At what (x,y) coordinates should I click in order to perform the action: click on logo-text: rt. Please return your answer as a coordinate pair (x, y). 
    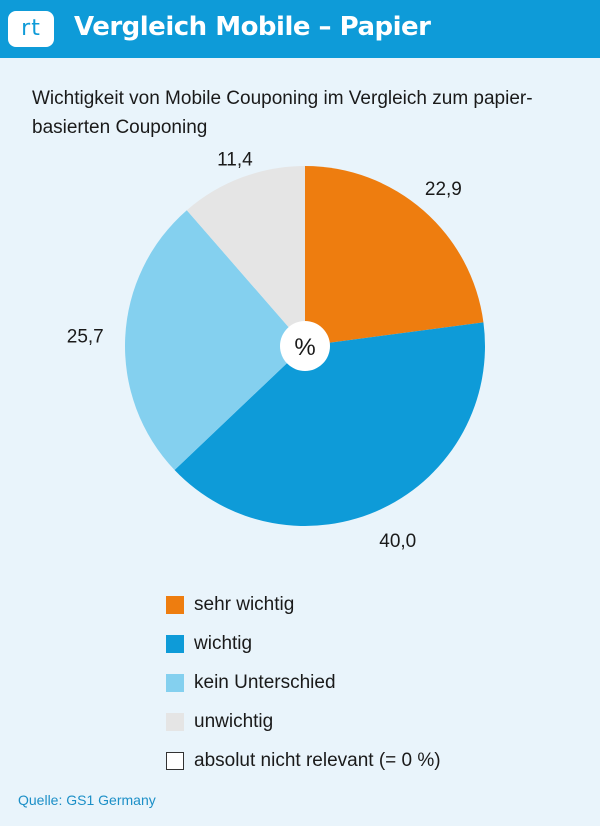
    Looking at the image, I should click on (31, 28).